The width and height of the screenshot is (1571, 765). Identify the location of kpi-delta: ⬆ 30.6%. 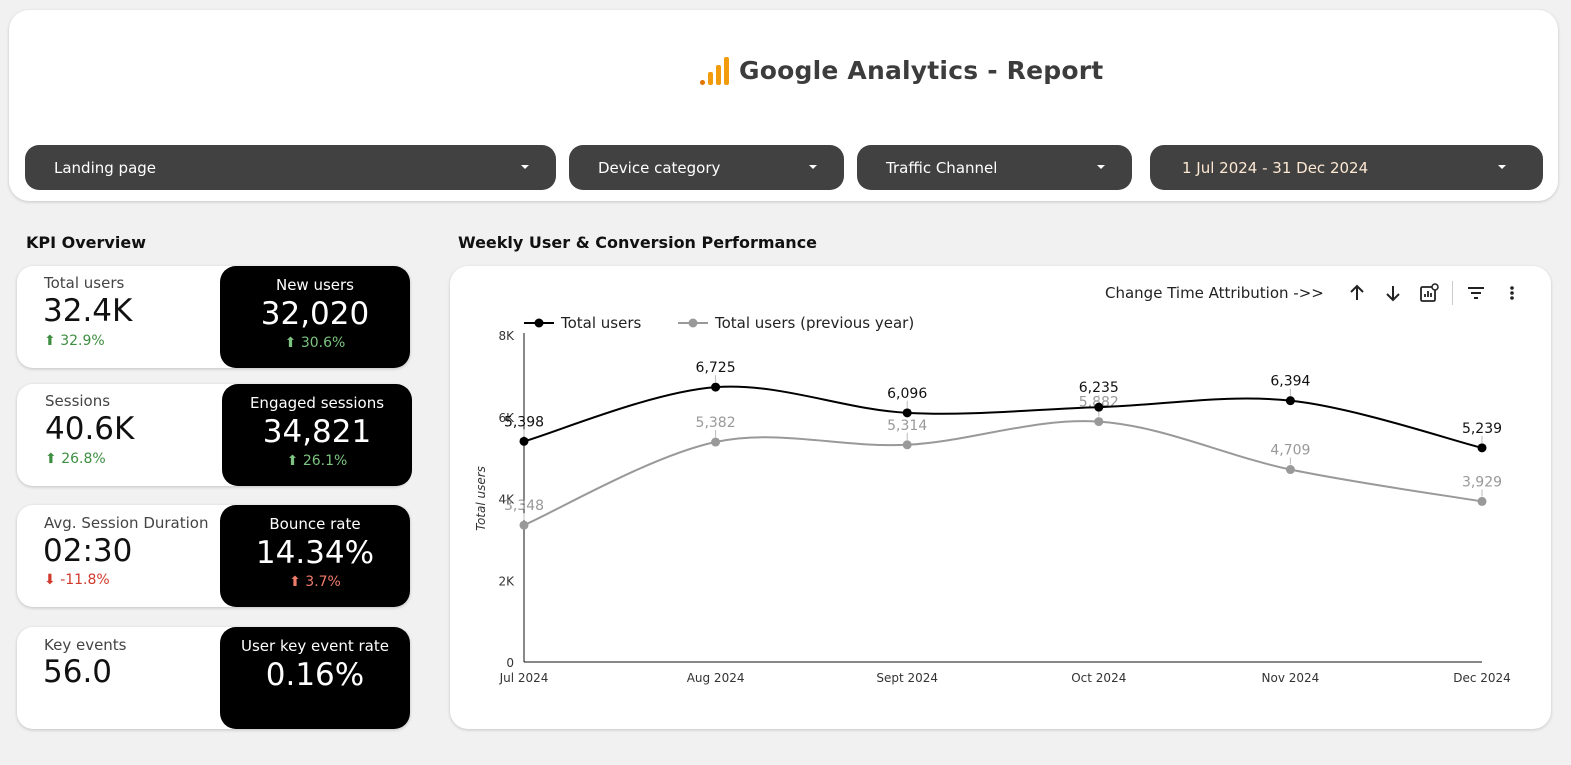
(315, 343).